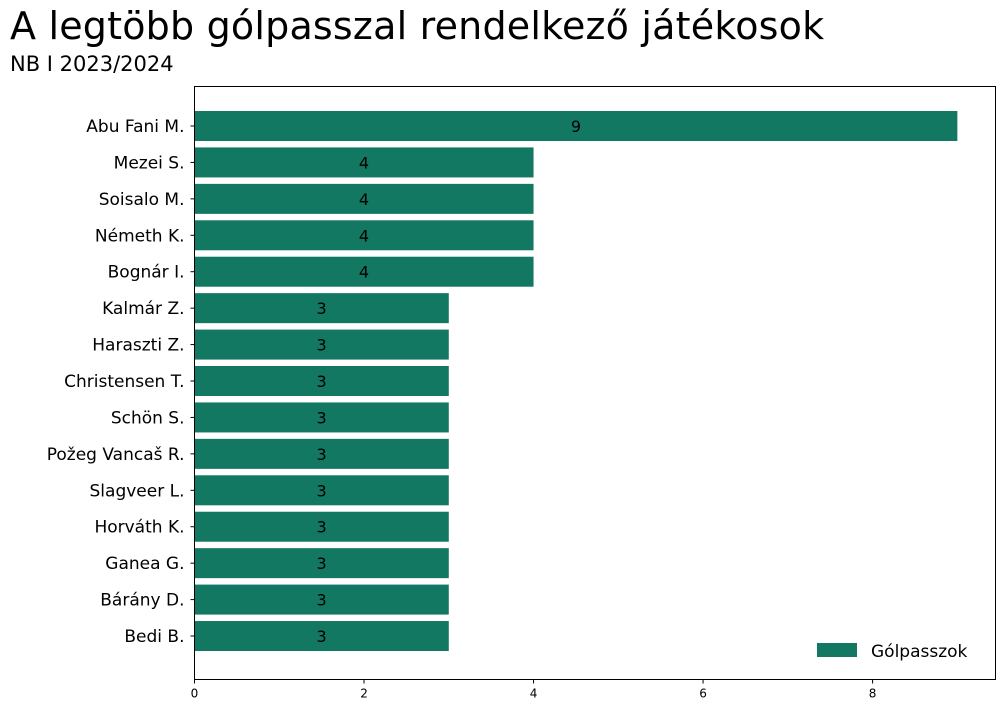 This screenshot has width=1004, height=712. What do you see at coordinates (873, 694) in the screenshot?
I see `x-tick-label: 8` at bounding box center [873, 694].